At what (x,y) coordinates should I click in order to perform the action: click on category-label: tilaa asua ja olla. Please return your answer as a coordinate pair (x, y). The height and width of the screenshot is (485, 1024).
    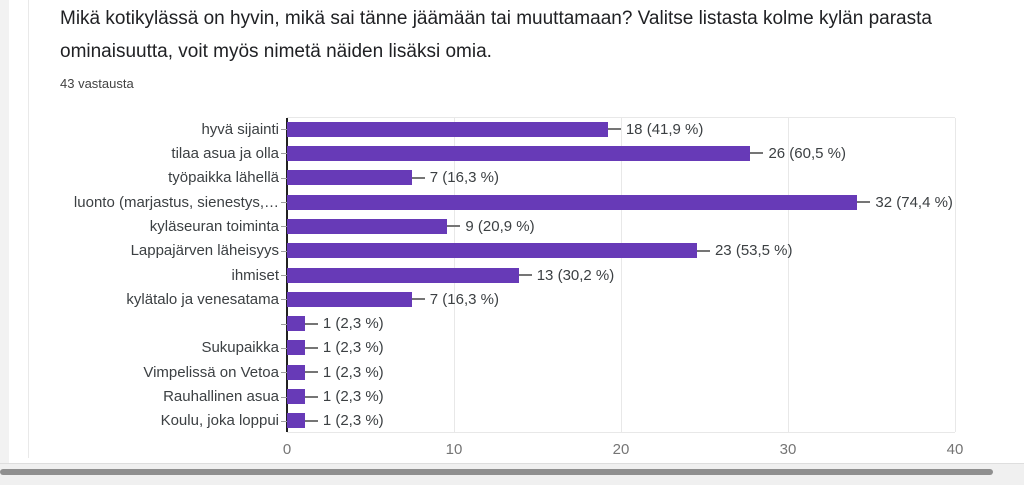
    Looking at the image, I should click on (225, 153).